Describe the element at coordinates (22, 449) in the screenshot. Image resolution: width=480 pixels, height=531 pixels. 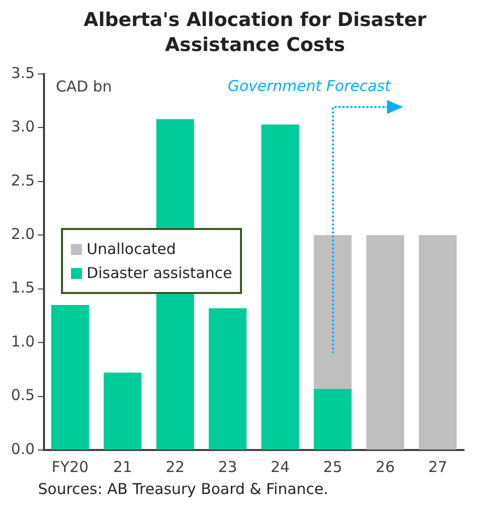
I see `y-tick-label: 0.0` at that location.